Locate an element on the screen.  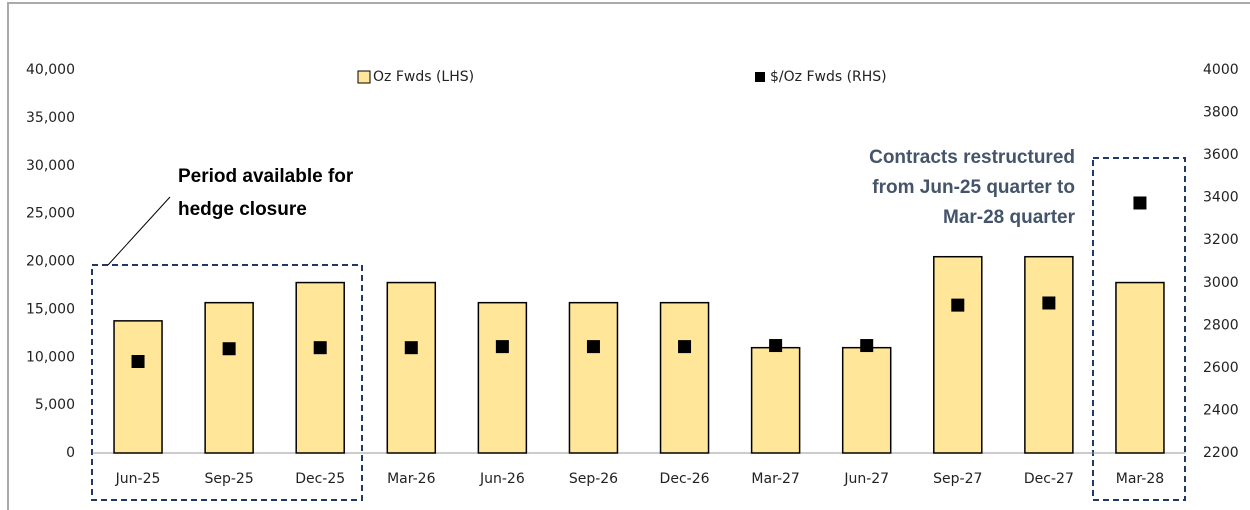
y-tick-label: 10,000 is located at coordinates (50, 357).